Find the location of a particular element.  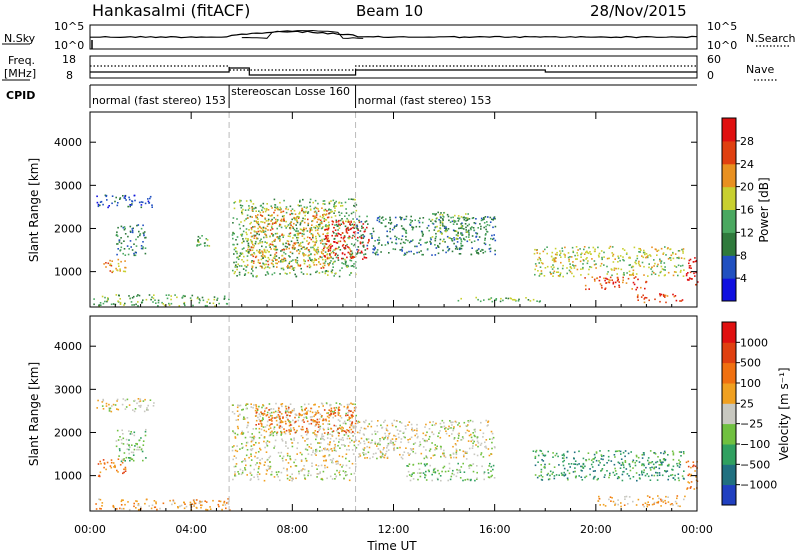

y-tick-label: 3000 is located at coordinates (68, 389).